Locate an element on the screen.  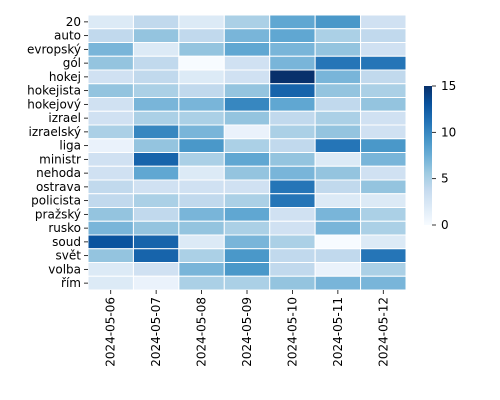
colorbar-gradient is located at coordinates (428, 155).